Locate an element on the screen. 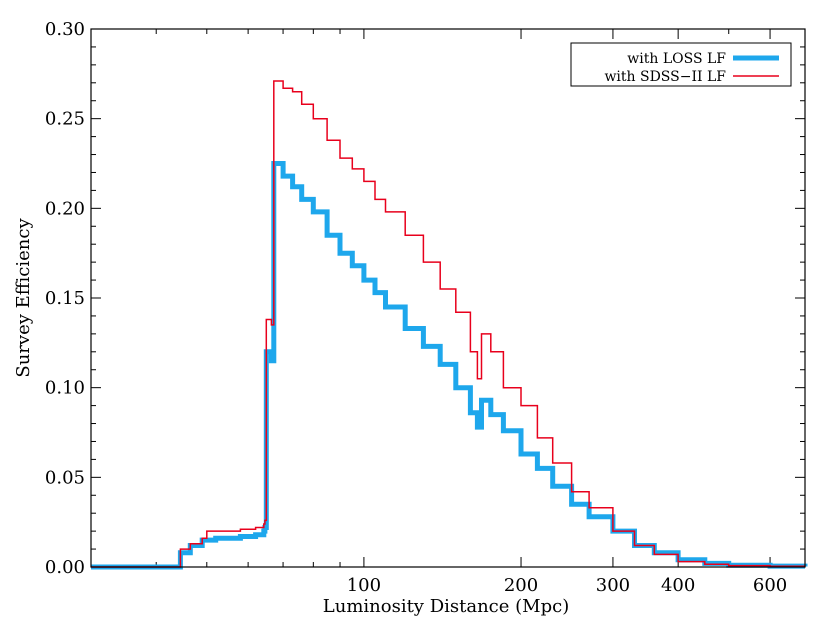 The image size is (830, 623). x-tick-label: 600 is located at coordinates (770, 585).